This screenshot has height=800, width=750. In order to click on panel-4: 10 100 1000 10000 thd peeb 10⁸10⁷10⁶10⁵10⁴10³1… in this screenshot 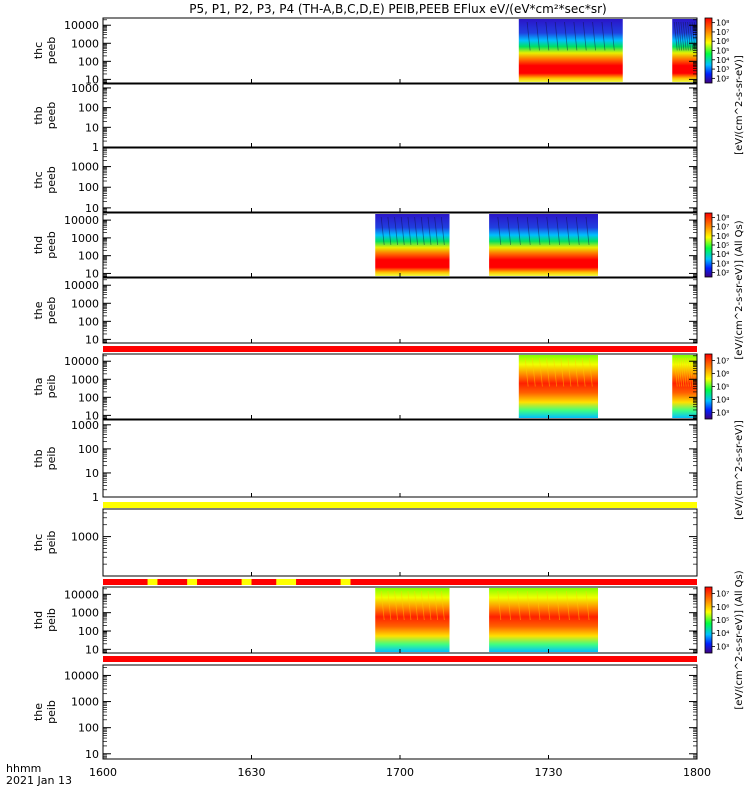, I will do `click(380, 246)`.